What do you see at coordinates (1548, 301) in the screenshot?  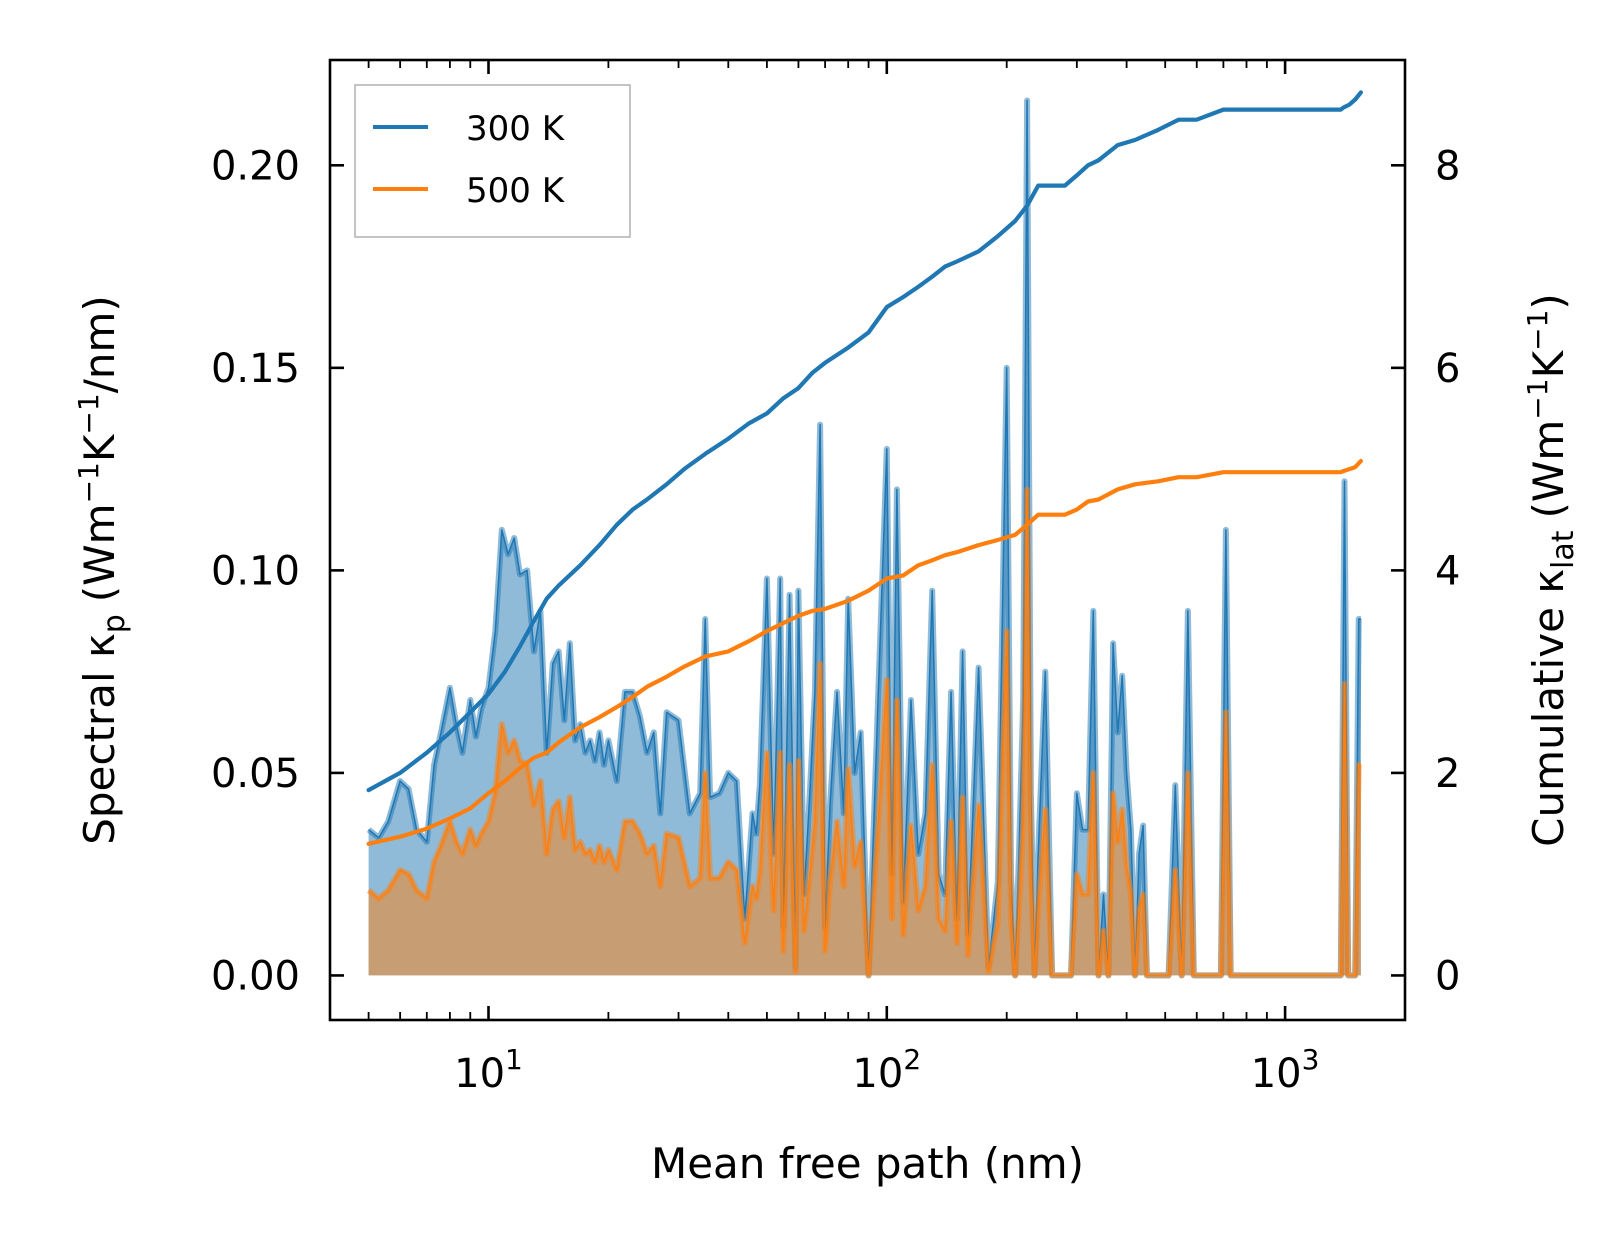 I see `y2-axis-title-end: )` at bounding box center [1548, 301].